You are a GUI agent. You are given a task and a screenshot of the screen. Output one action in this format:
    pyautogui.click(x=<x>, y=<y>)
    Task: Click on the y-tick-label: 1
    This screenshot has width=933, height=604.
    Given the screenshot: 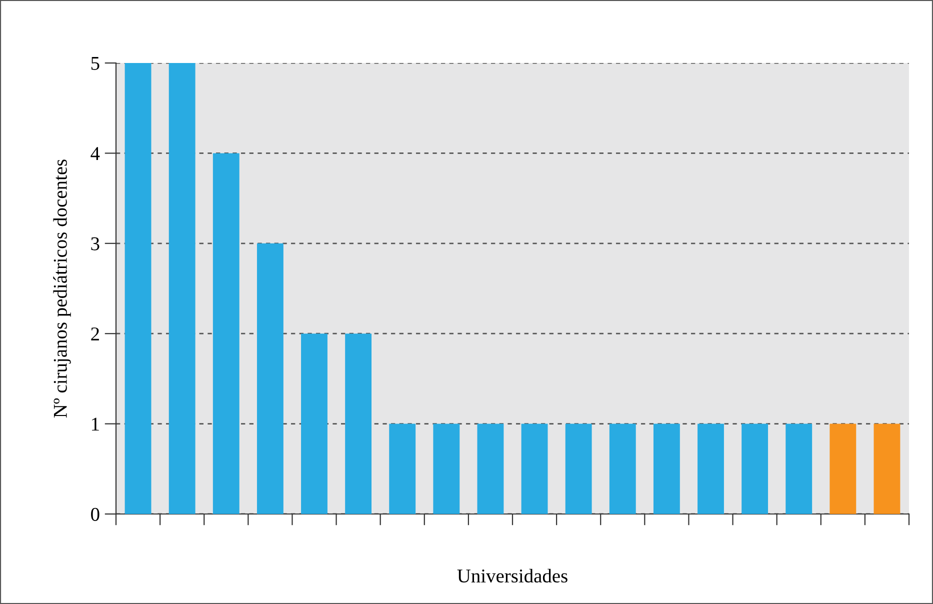 What is the action you would take?
    pyautogui.click(x=95, y=424)
    